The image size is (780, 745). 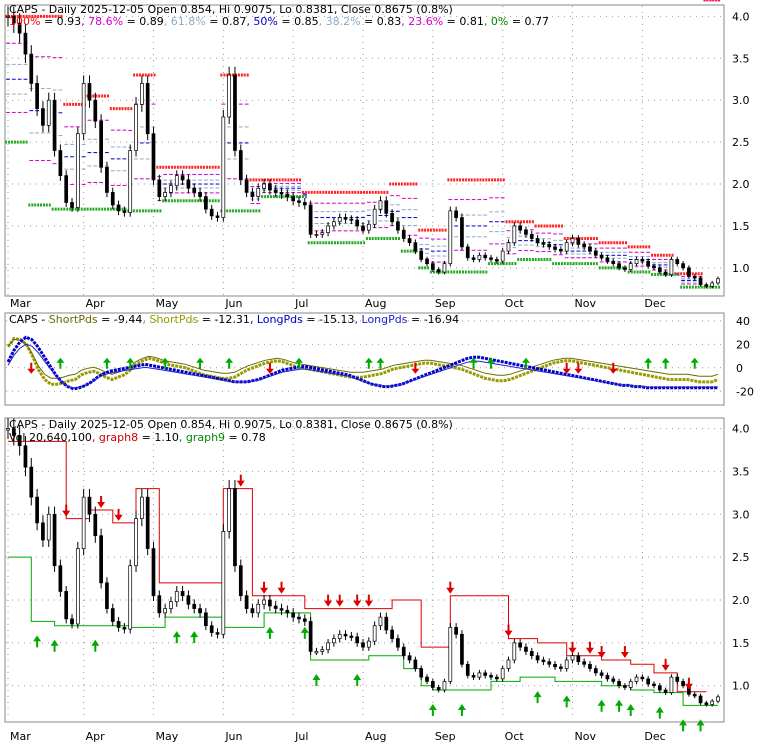 What do you see at coordinates (586, 303) in the screenshot?
I see `price-x-tick: Nov` at bounding box center [586, 303].